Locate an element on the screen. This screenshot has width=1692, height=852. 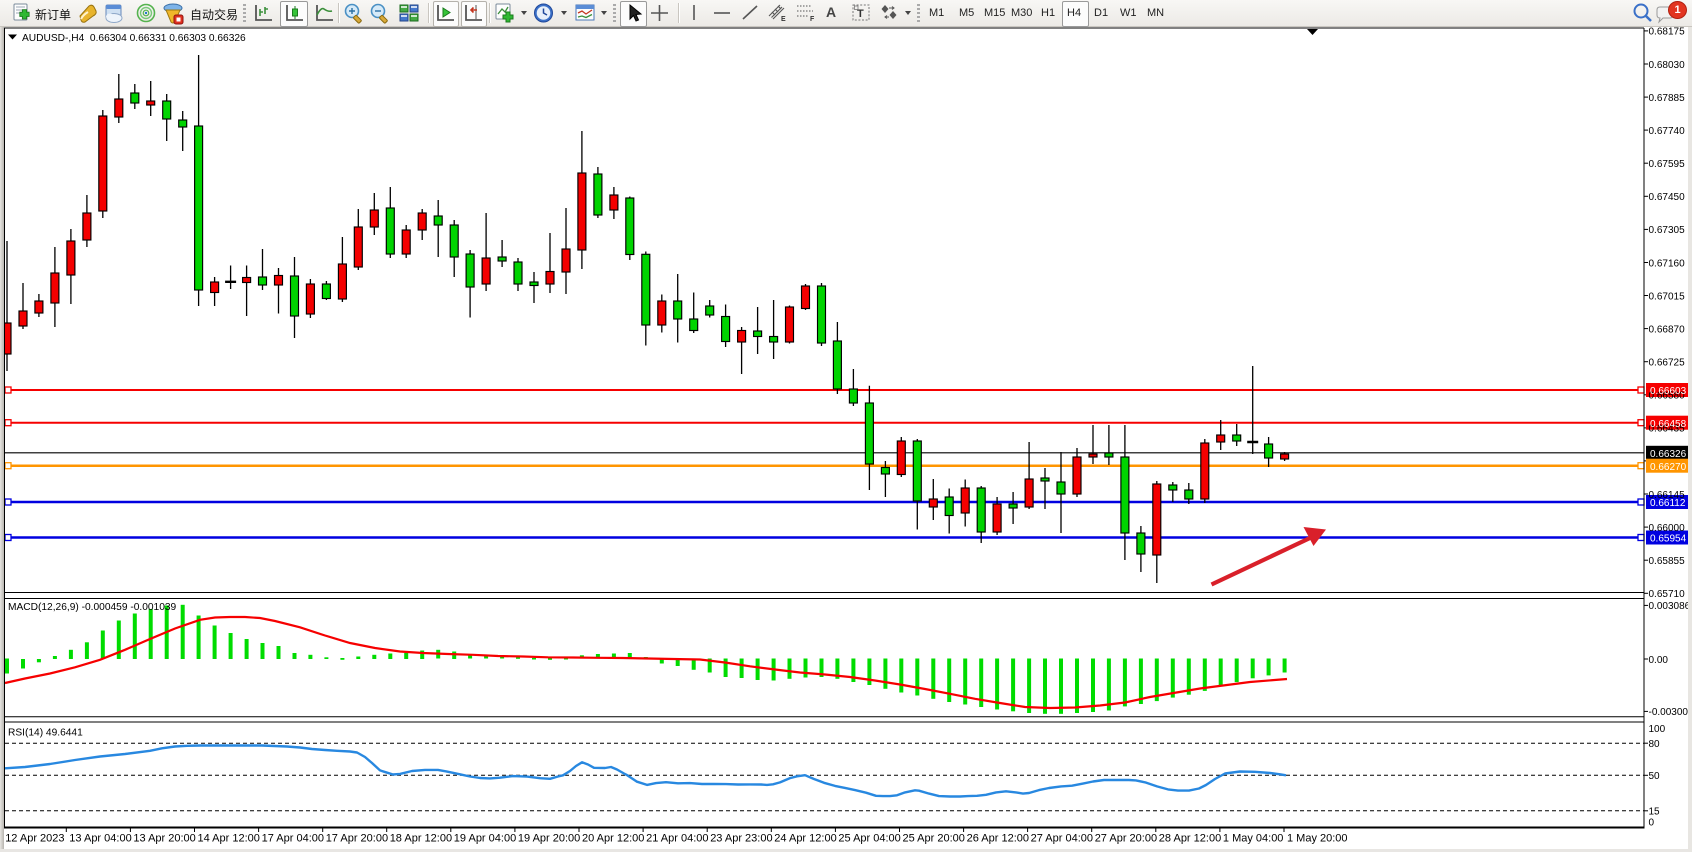
svg-text: 25 Apr 04:00 is located at coordinates (869, 839).